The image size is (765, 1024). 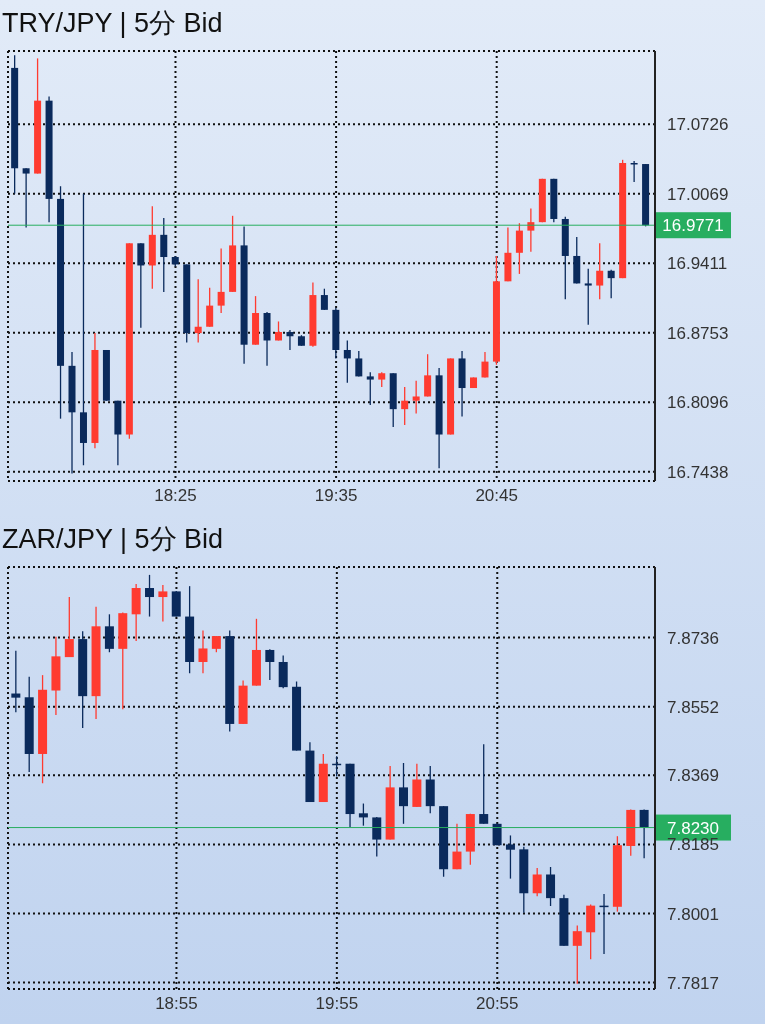 I want to click on y-tick-label: 16.7438, so click(x=698, y=472).